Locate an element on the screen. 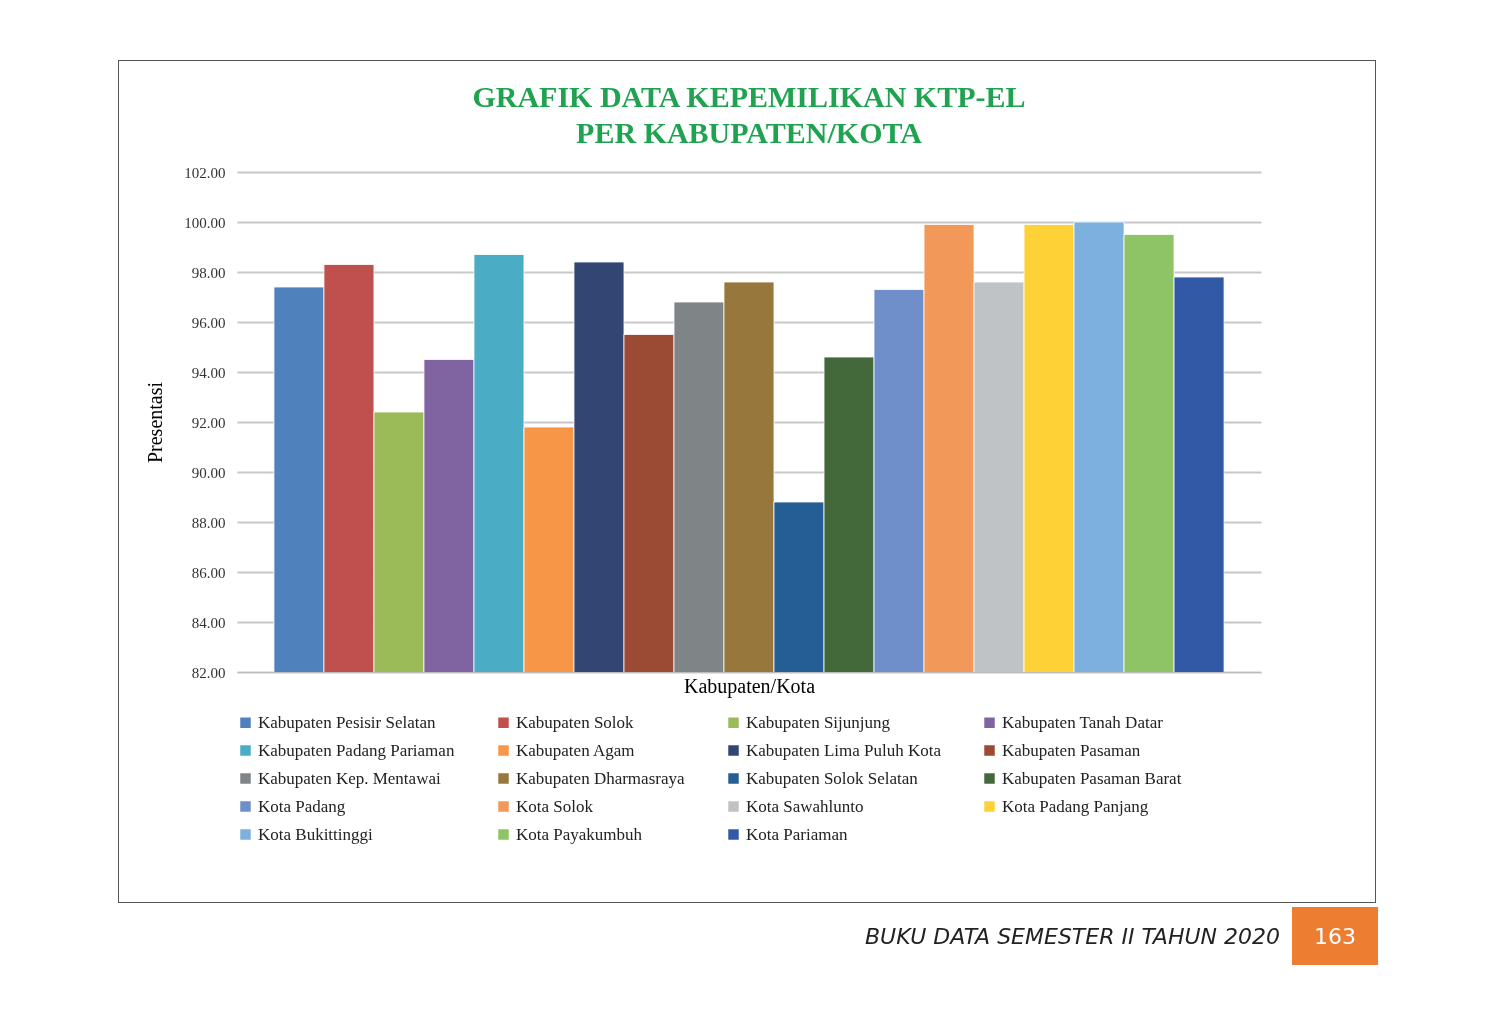  text: 163 is located at coordinates (1335, 936).